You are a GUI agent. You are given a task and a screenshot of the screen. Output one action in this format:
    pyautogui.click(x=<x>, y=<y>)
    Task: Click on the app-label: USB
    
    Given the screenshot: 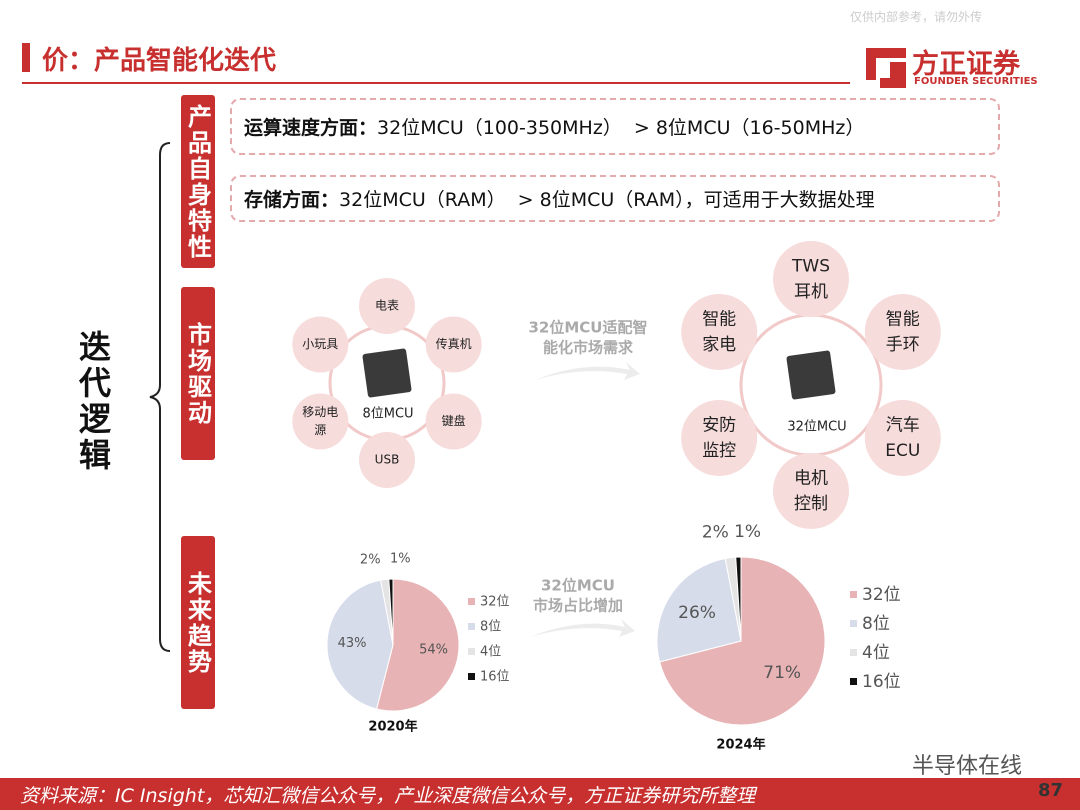 What is the action you would take?
    pyautogui.click(x=387, y=460)
    